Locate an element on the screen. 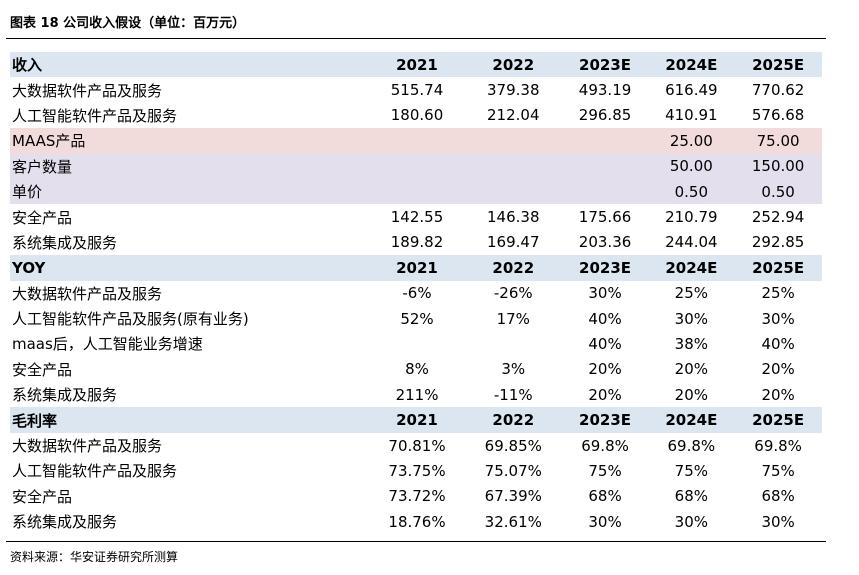  table-row: 大数据软件产品及服务 70.81% 69.85% 69.8% 69.8% 69.8% is located at coordinates (416, 445).